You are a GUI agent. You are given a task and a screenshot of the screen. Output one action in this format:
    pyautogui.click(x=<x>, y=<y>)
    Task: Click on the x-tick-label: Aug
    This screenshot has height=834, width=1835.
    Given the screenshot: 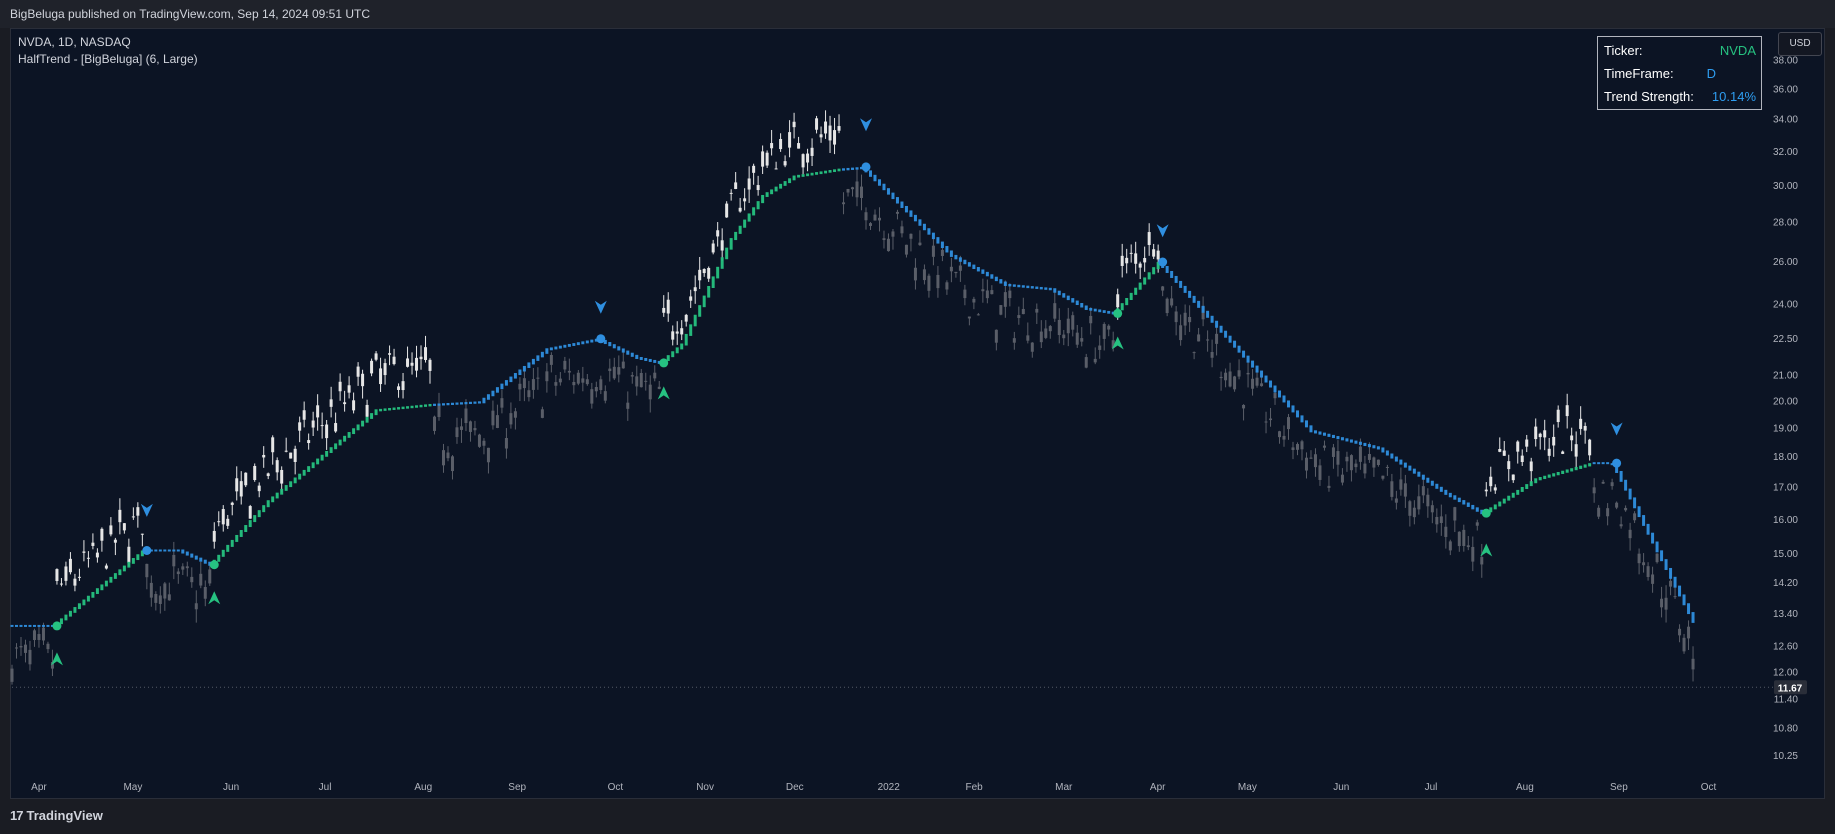 What is the action you would take?
    pyautogui.click(x=1525, y=787)
    